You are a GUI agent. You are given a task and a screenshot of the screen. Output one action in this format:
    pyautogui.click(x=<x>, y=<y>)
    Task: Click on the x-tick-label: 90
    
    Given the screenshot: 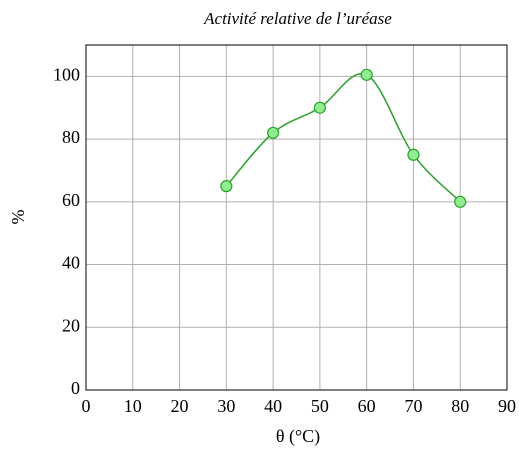 What is the action you would take?
    pyautogui.click(x=507, y=406)
    